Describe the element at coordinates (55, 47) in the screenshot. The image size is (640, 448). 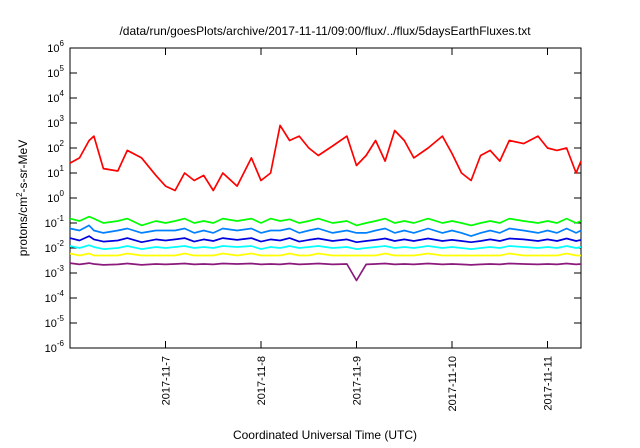
I see `y-tick-label: 10⁶` at that location.